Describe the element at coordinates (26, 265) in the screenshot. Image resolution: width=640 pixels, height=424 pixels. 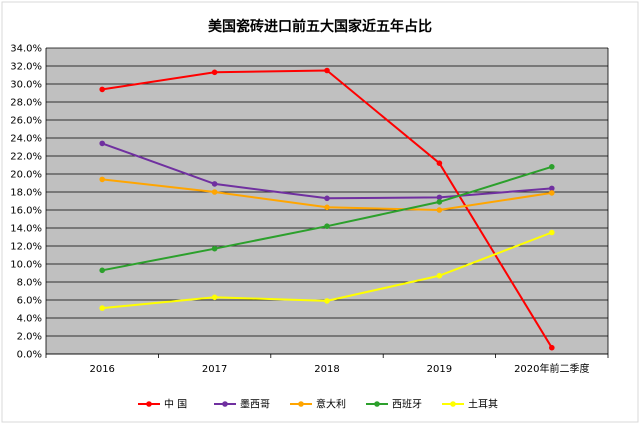
I see `y-tick-label: 10.0%` at that location.